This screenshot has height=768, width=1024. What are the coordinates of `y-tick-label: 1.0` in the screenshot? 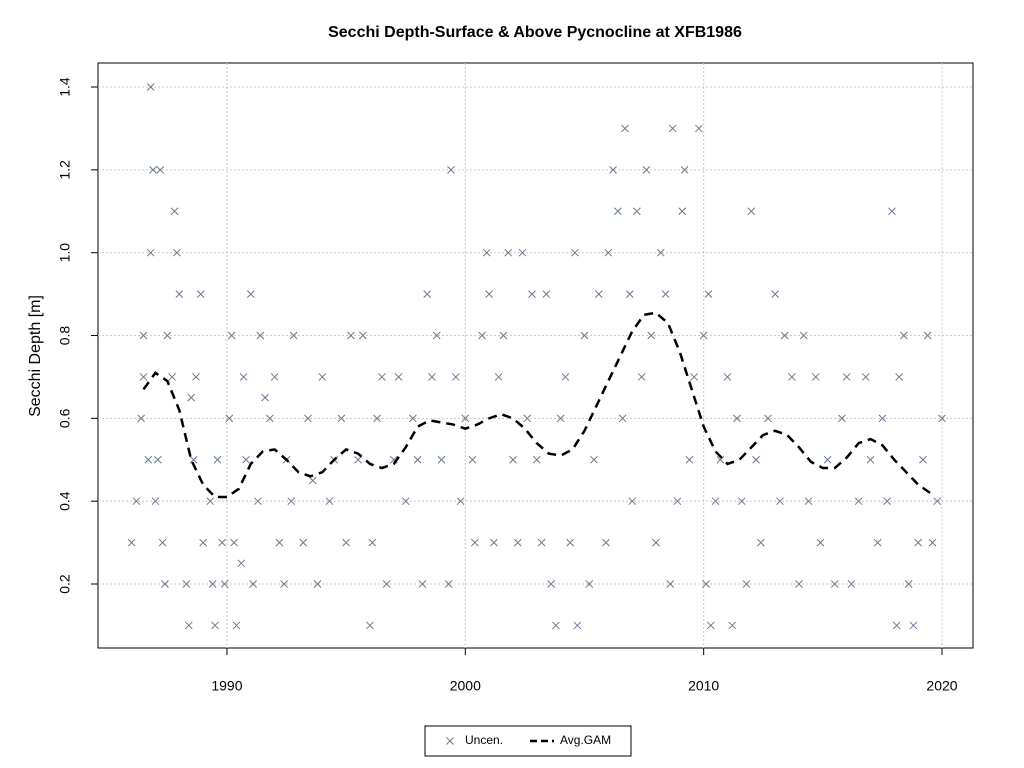 It's located at (65, 253).